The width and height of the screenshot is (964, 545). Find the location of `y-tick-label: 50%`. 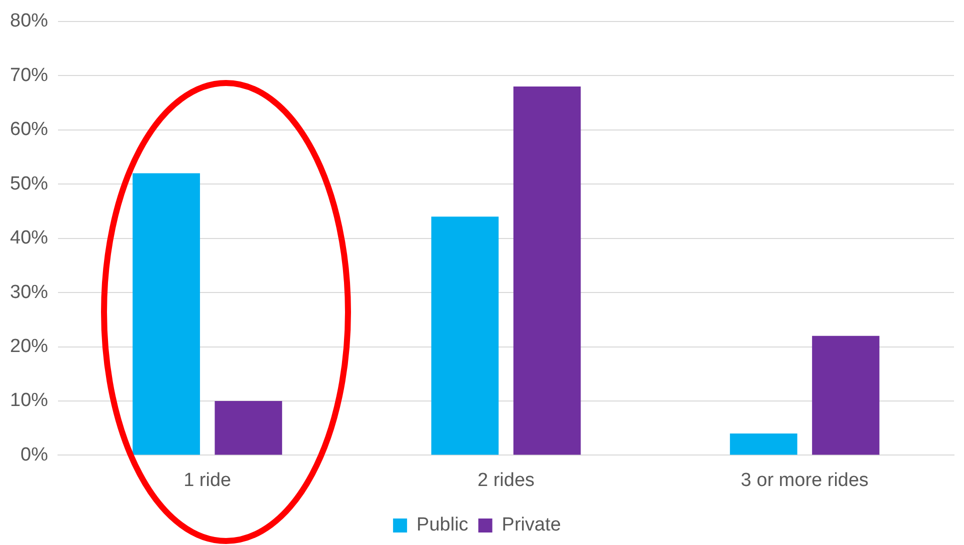

y-tick-label: 50% is located at coordinates (29, 183).